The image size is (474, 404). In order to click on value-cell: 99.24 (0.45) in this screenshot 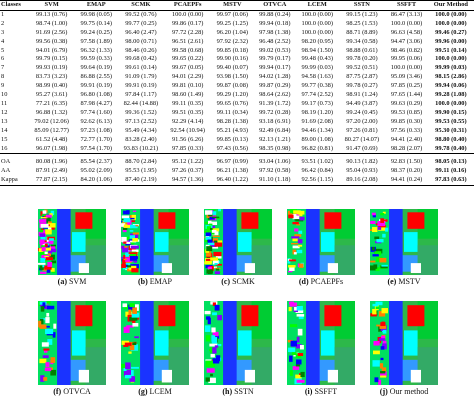, I will do `click(362, 112)`.